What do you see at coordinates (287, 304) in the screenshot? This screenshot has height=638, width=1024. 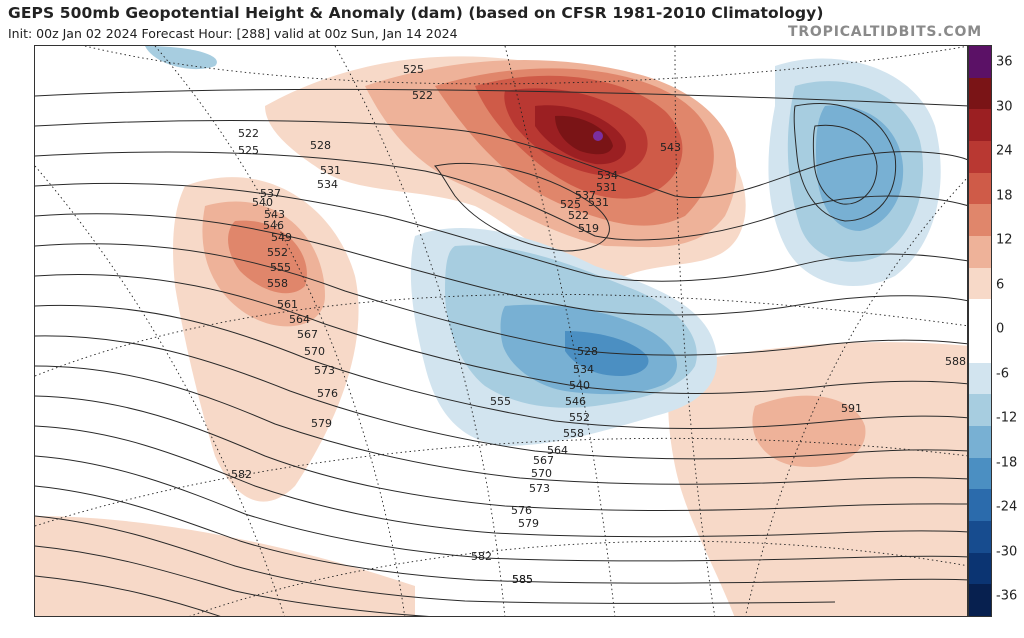 I see `contour-label: 561` at bounding box center [287, 304].